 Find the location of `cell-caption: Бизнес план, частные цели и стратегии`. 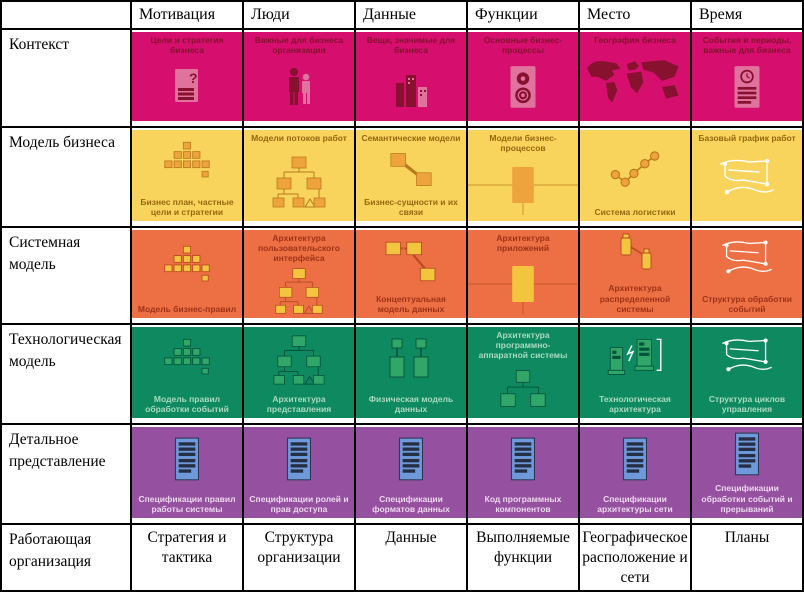

cell-caption: Бизнес план, частные цели и стратегии is located at coordinates (187, 206).